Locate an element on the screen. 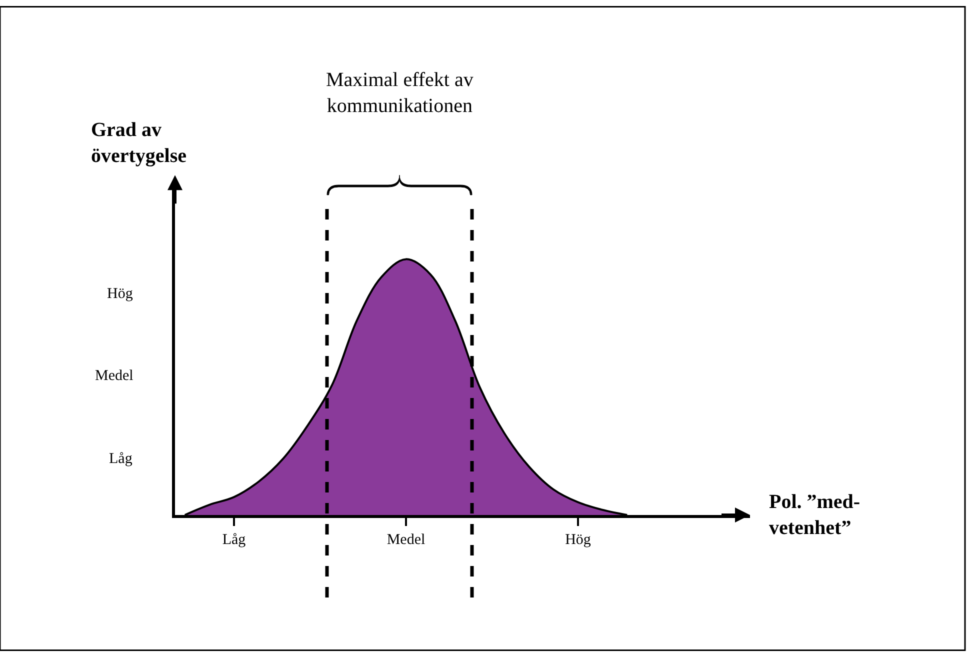 The image size is (977, 664). text: Medel is located at coordinates (114, 376).